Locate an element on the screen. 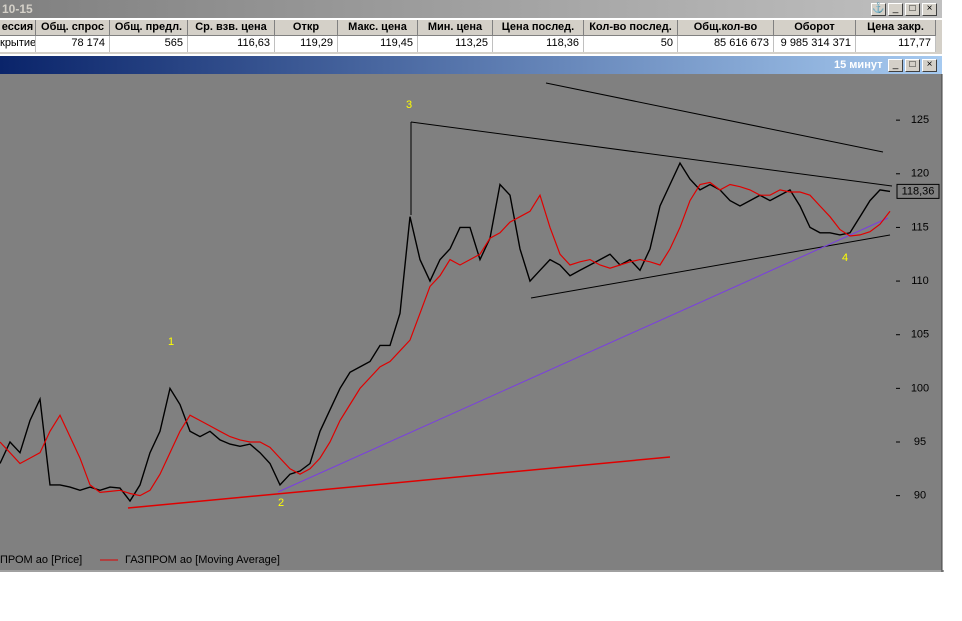 The height and width of the screenshot is (621, 962). cell: 9 985 314 371 is located at coordinates (815, 44).